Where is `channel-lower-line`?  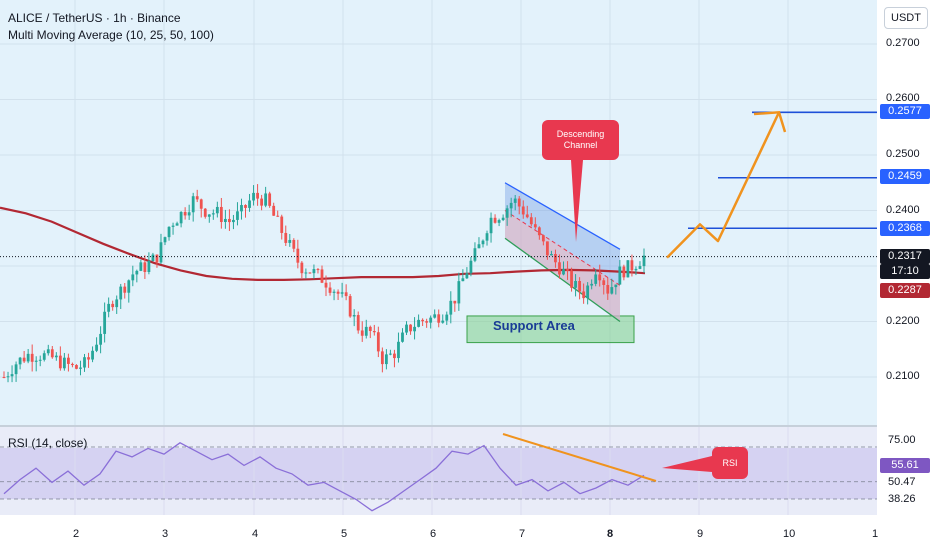 channel-lower-line is located at coordinates (562, 280).